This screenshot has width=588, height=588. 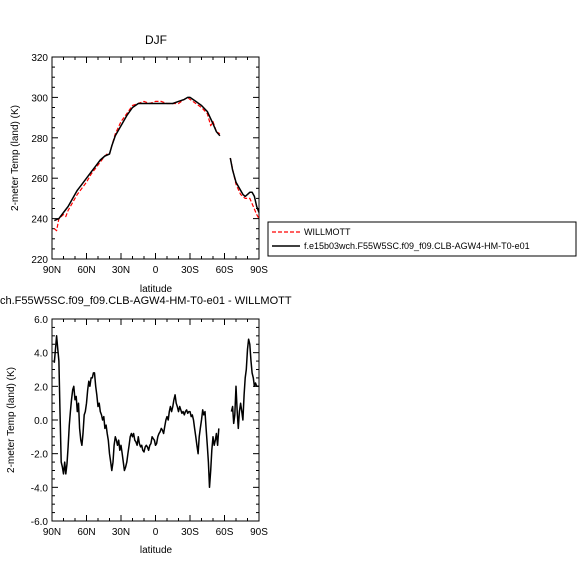 What do you see at coordinates (259, 270) in the screenshot?
I see `top-chart-x-tick-label: 90S` at bounding box center [259, 270].